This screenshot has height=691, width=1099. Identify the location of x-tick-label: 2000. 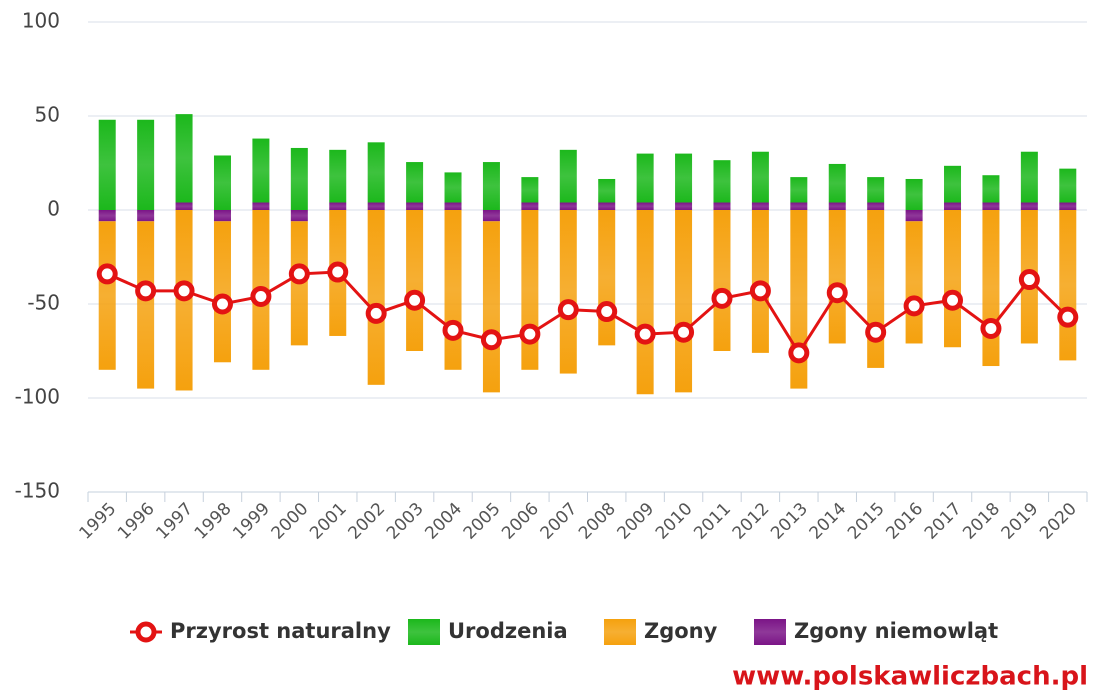
(290, 521).